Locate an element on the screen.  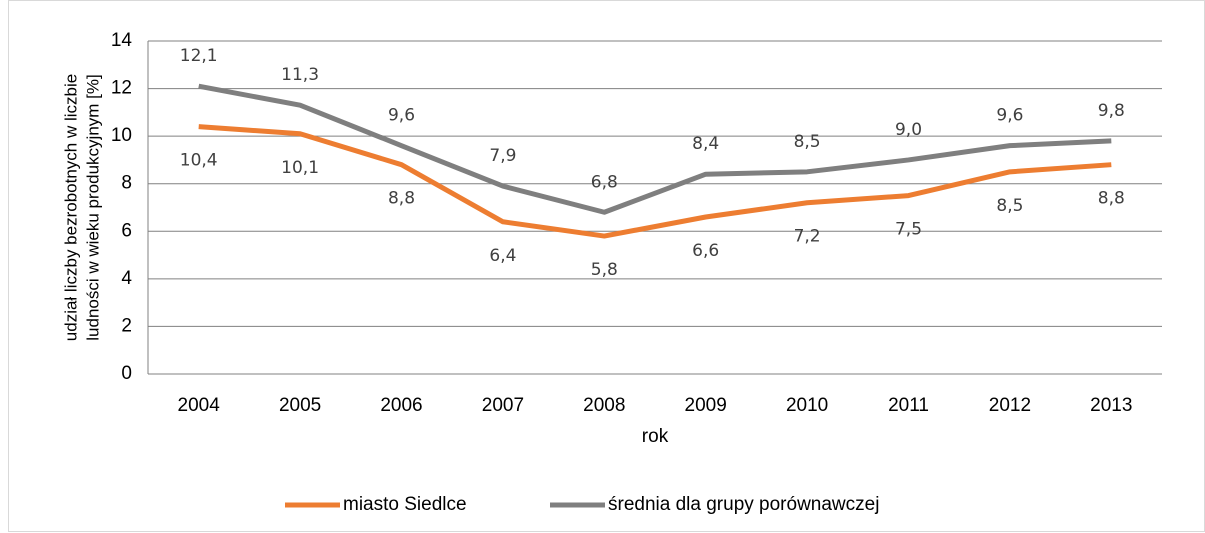
x-tick-label: 2011 is located at coordinates (908, 405).